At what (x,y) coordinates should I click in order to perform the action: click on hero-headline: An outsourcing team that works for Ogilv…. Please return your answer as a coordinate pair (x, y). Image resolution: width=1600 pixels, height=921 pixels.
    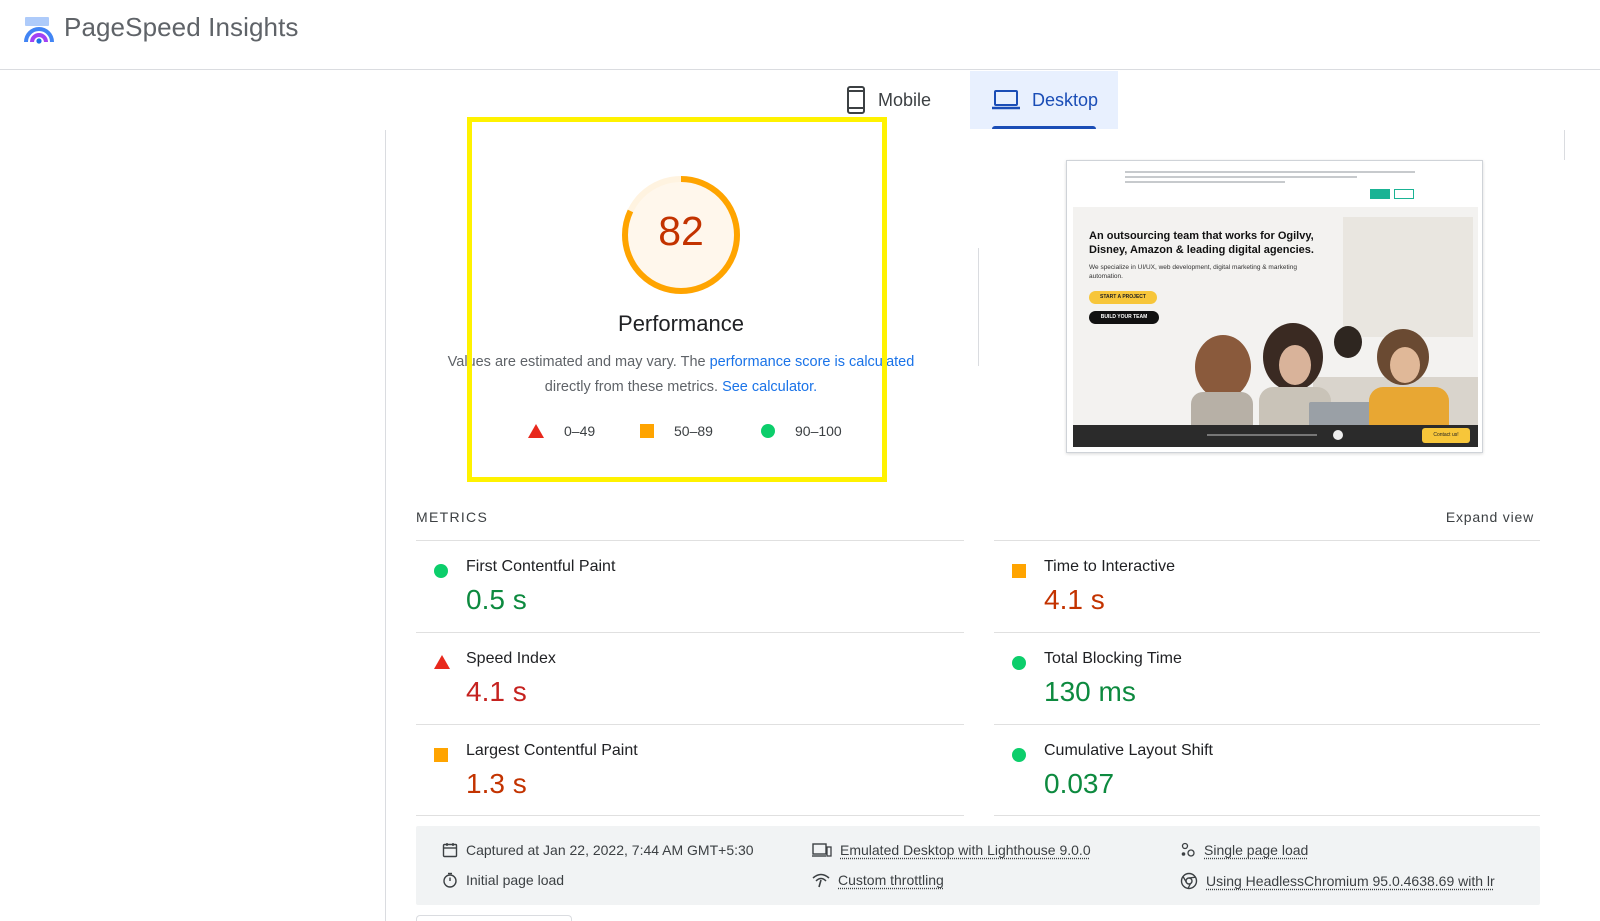
    Looking at the image, I should click on (1219, 243).